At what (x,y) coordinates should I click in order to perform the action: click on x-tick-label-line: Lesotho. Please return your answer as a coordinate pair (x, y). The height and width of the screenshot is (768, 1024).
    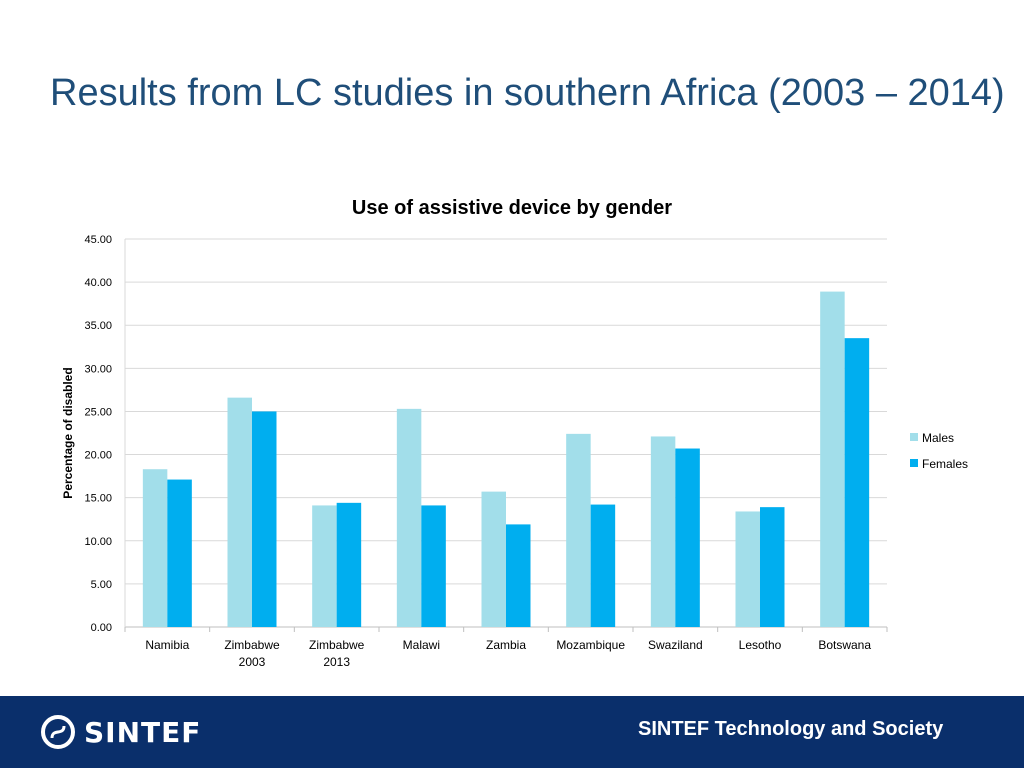
    Looking at the image, I should click on (760, 645).